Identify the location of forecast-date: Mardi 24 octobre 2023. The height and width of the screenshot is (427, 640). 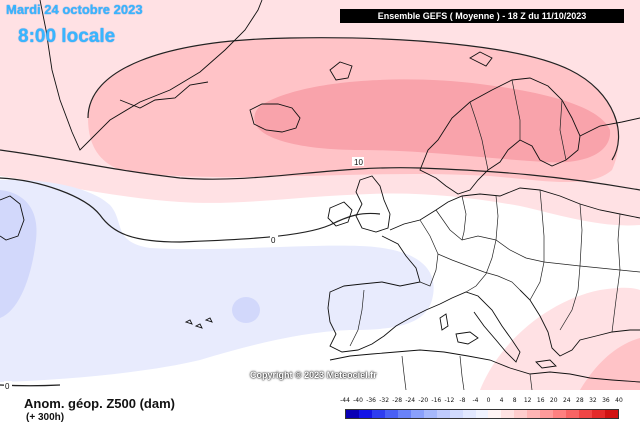
(74, 9).